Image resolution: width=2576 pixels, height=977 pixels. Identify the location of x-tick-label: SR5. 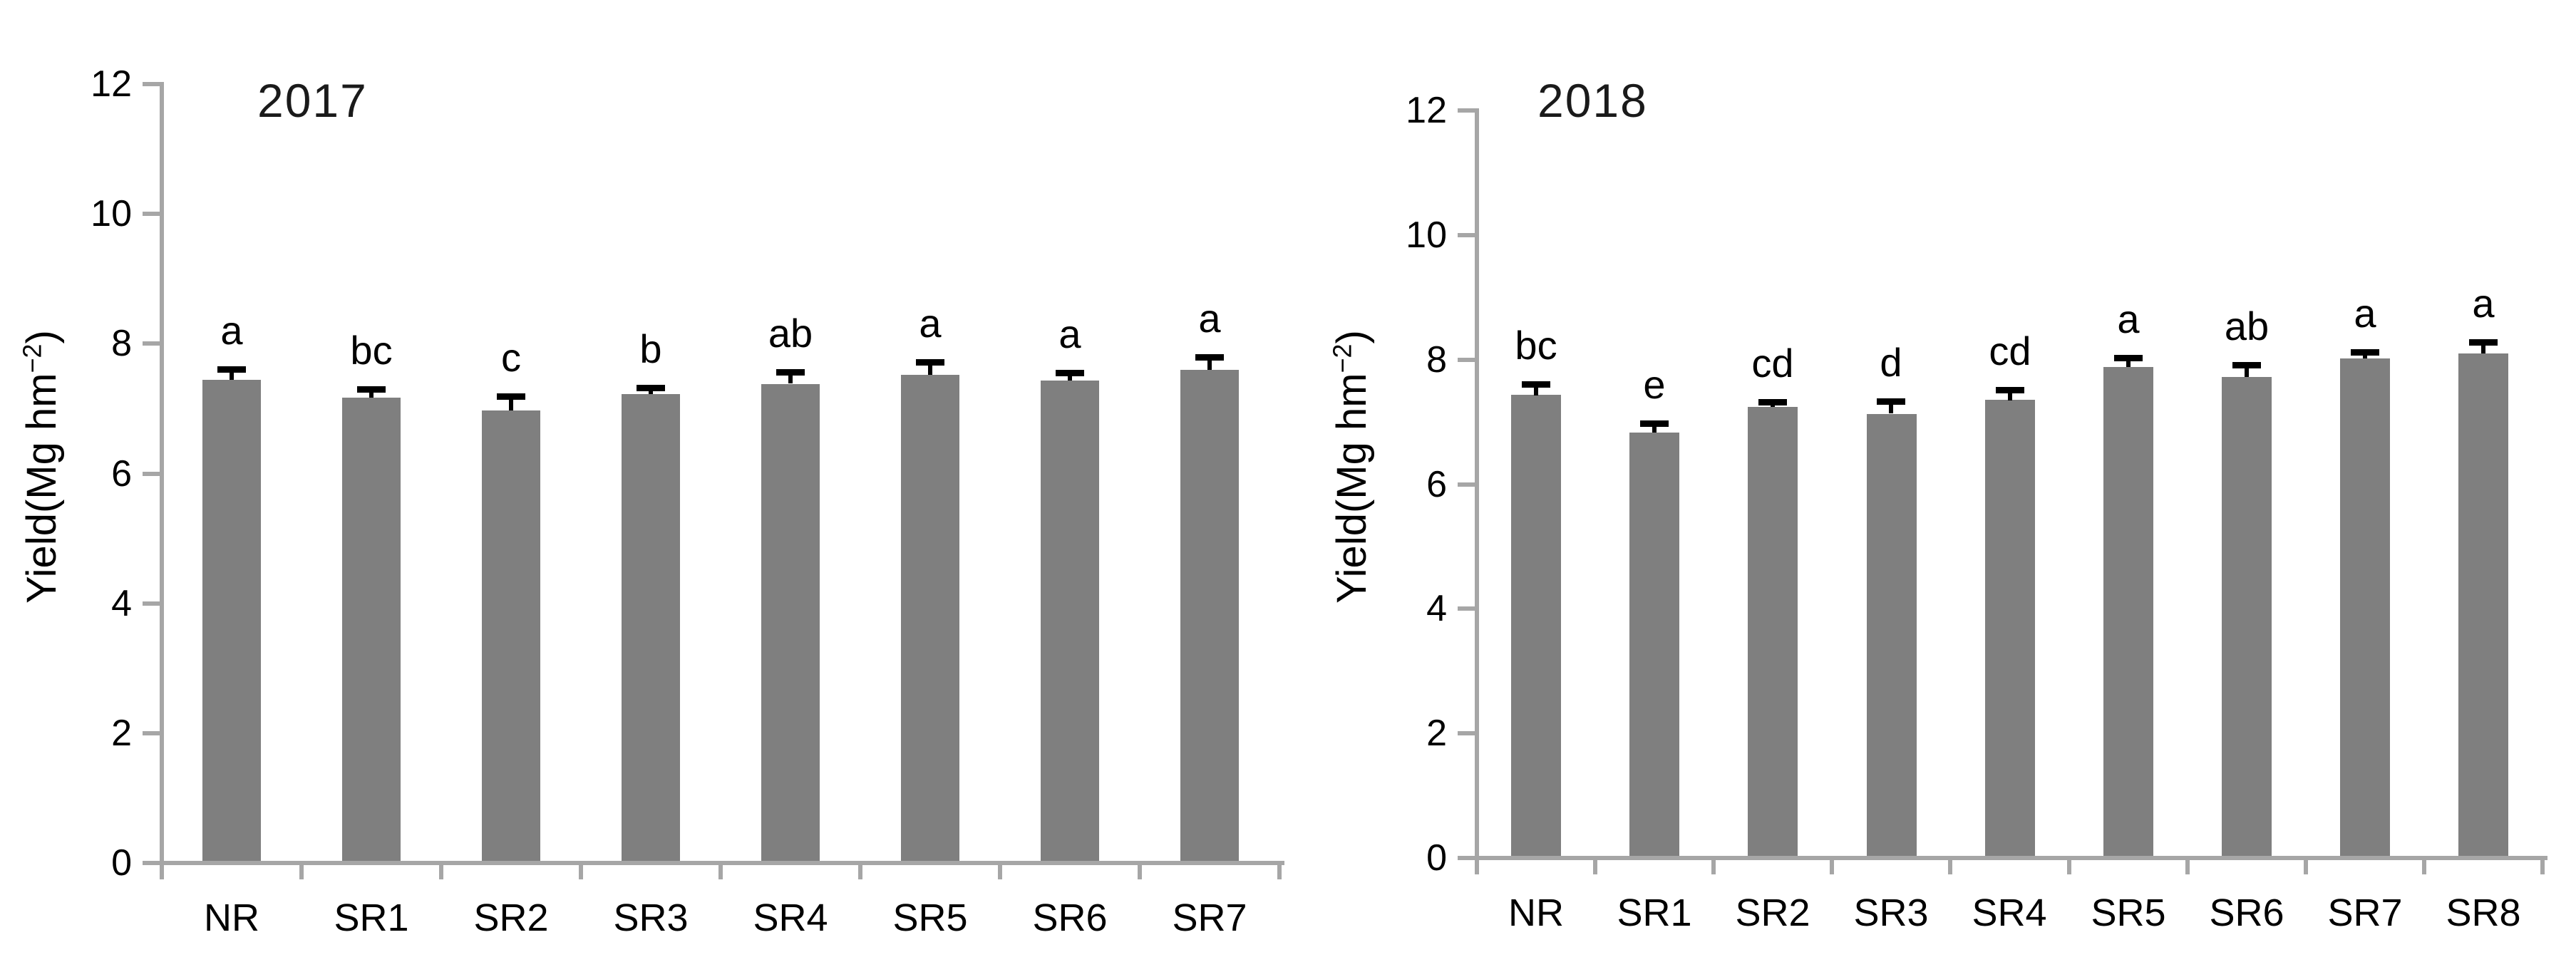
(2128, 913).